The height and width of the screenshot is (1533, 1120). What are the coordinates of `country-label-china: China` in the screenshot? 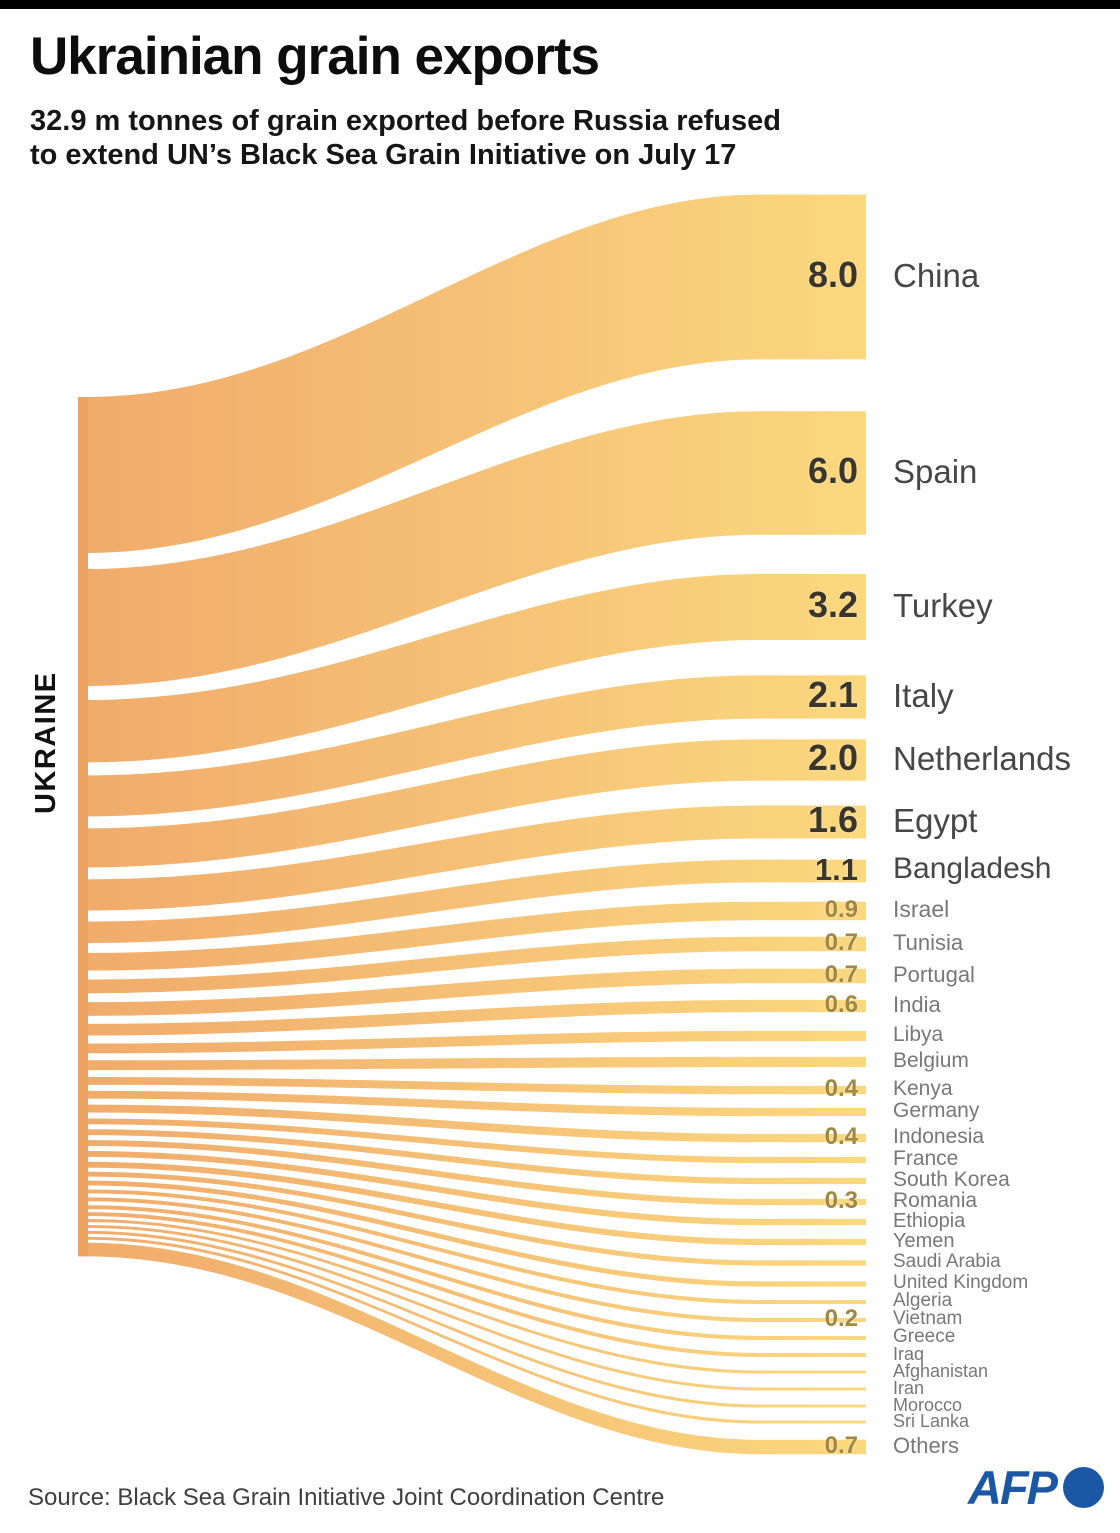 It's located at (936, 275).